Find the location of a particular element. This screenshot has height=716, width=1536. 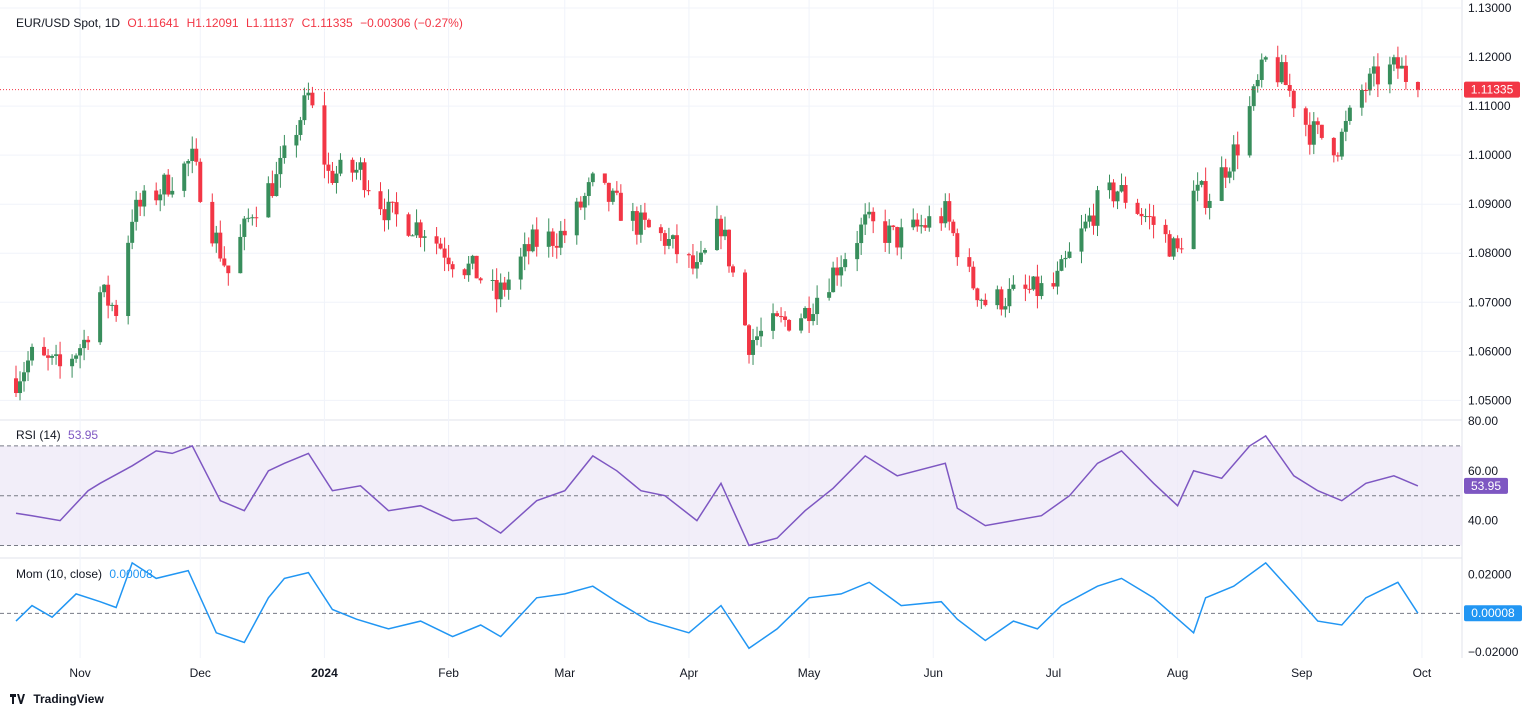

rsi-value: 53.95 is located at coordinates (83, 435).